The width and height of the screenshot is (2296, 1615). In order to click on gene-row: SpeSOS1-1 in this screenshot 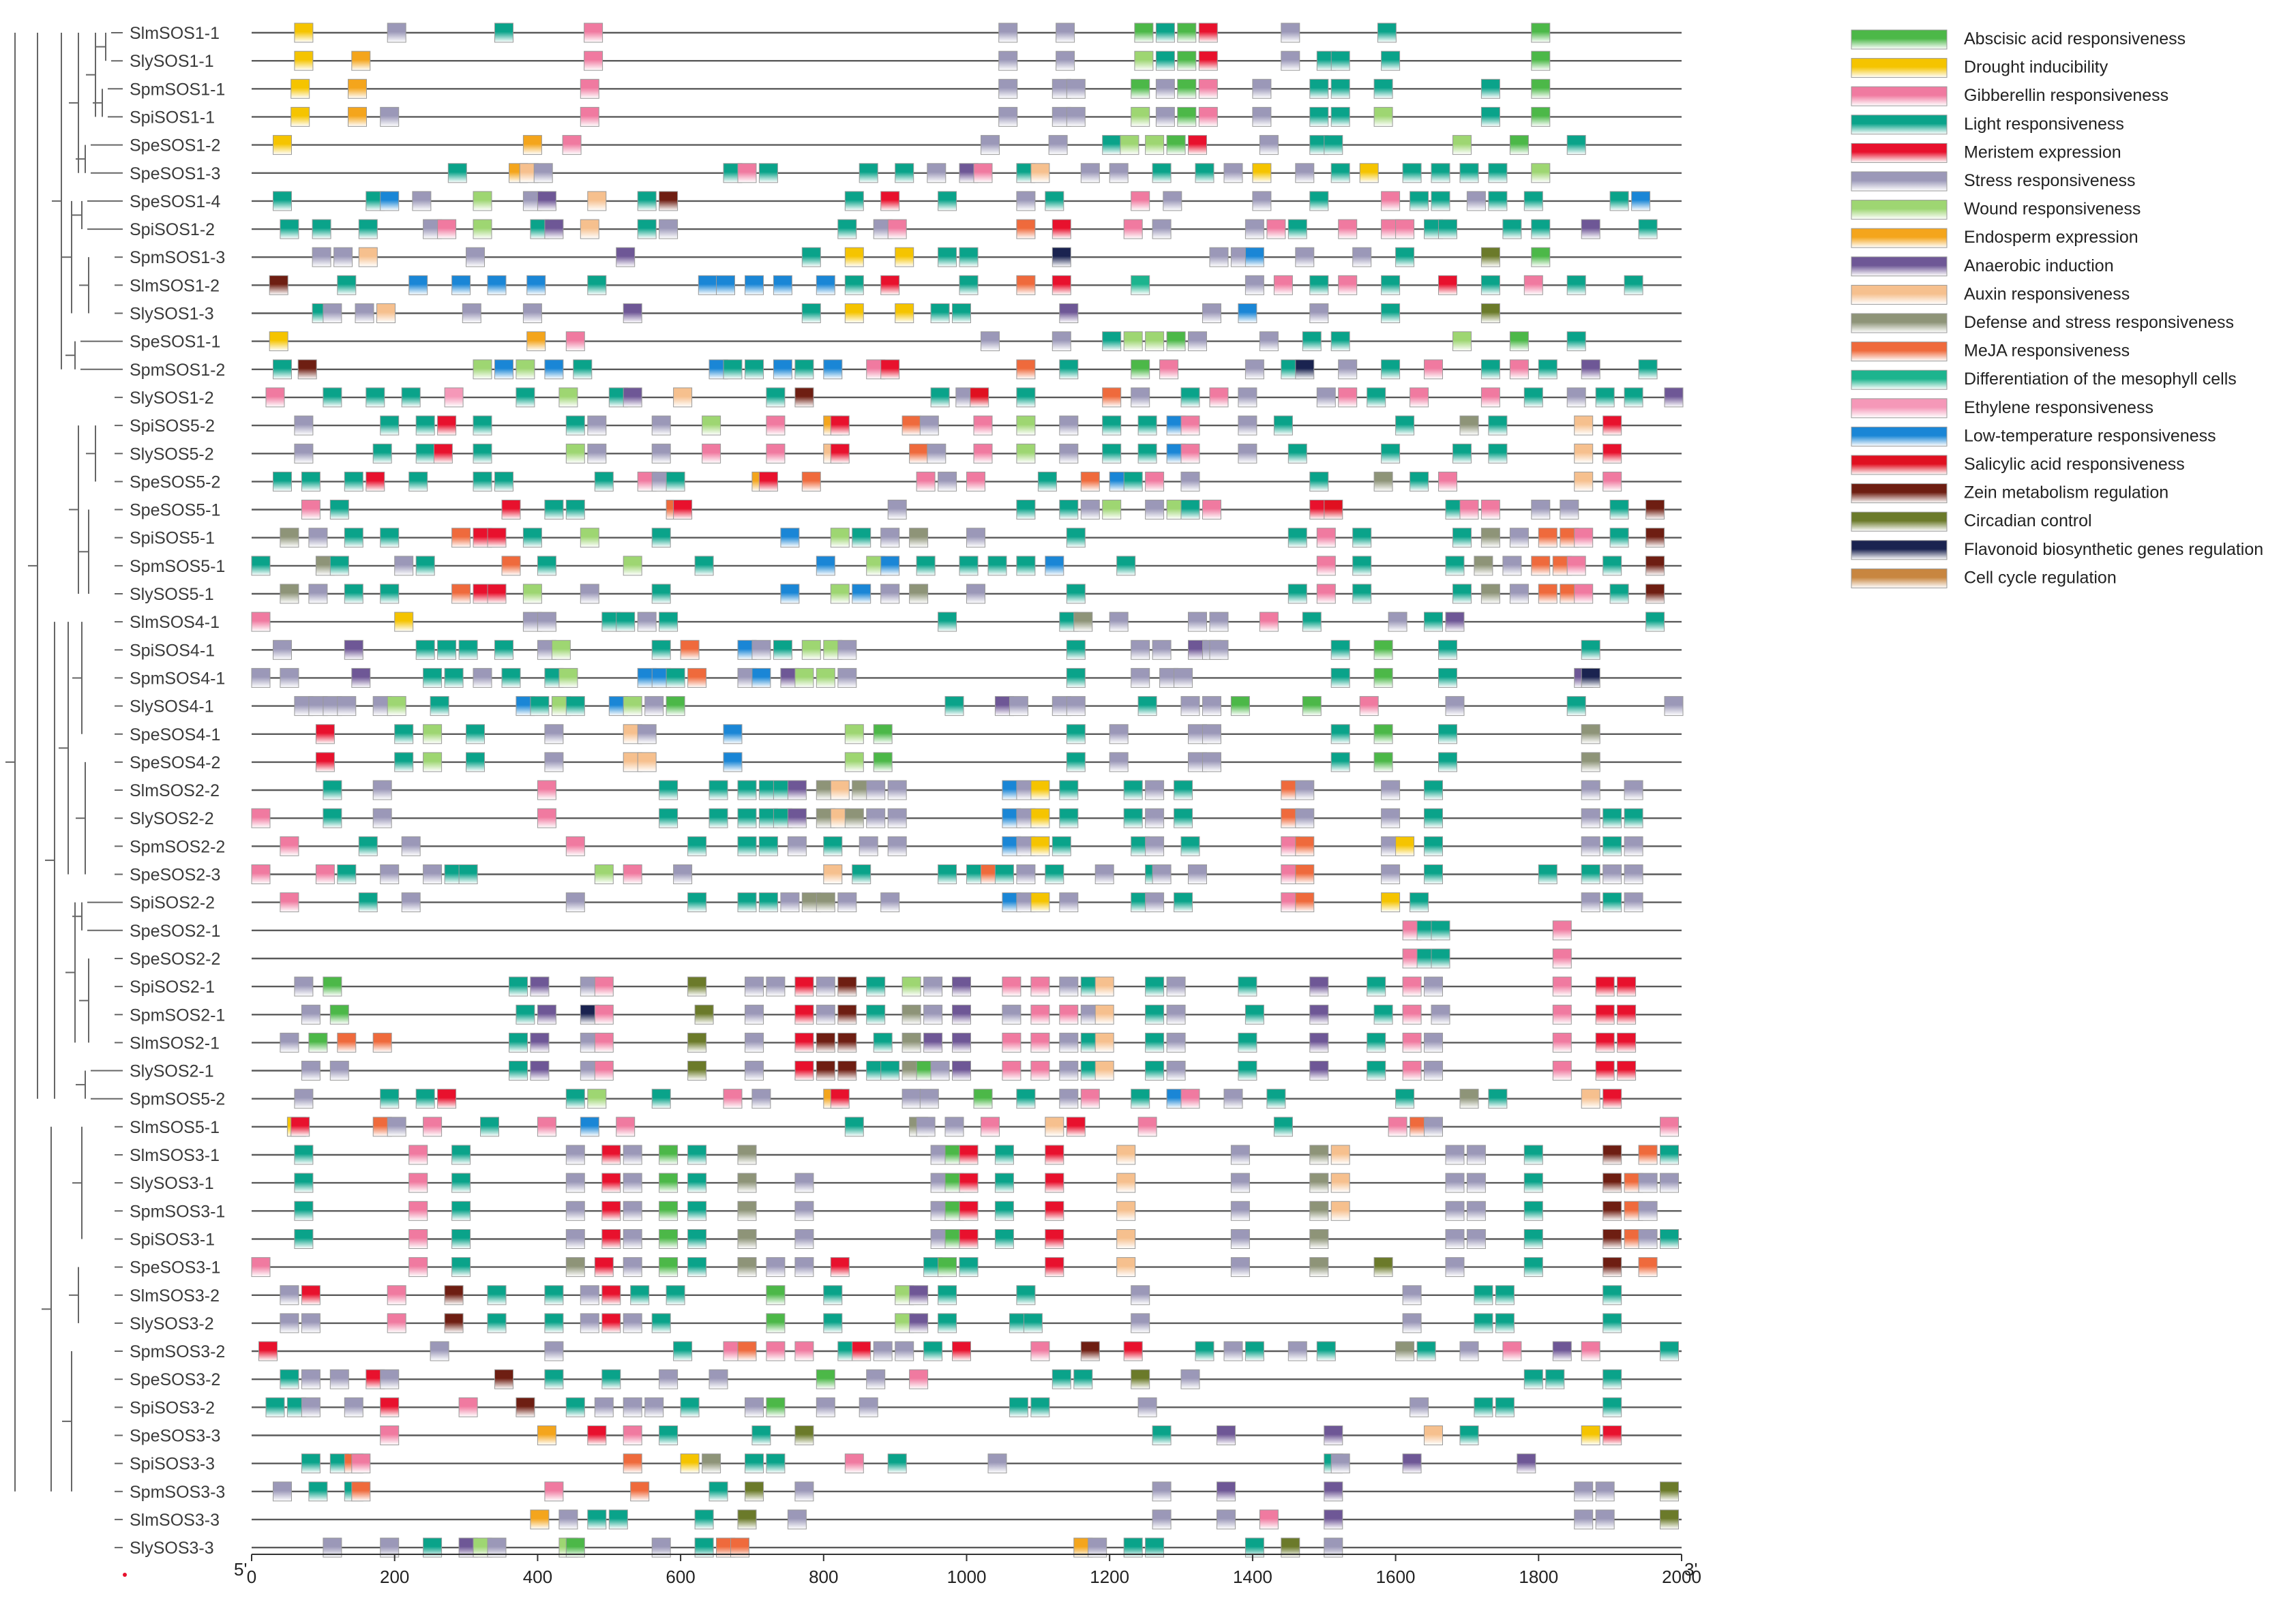, I will do `click(906, 342)`.